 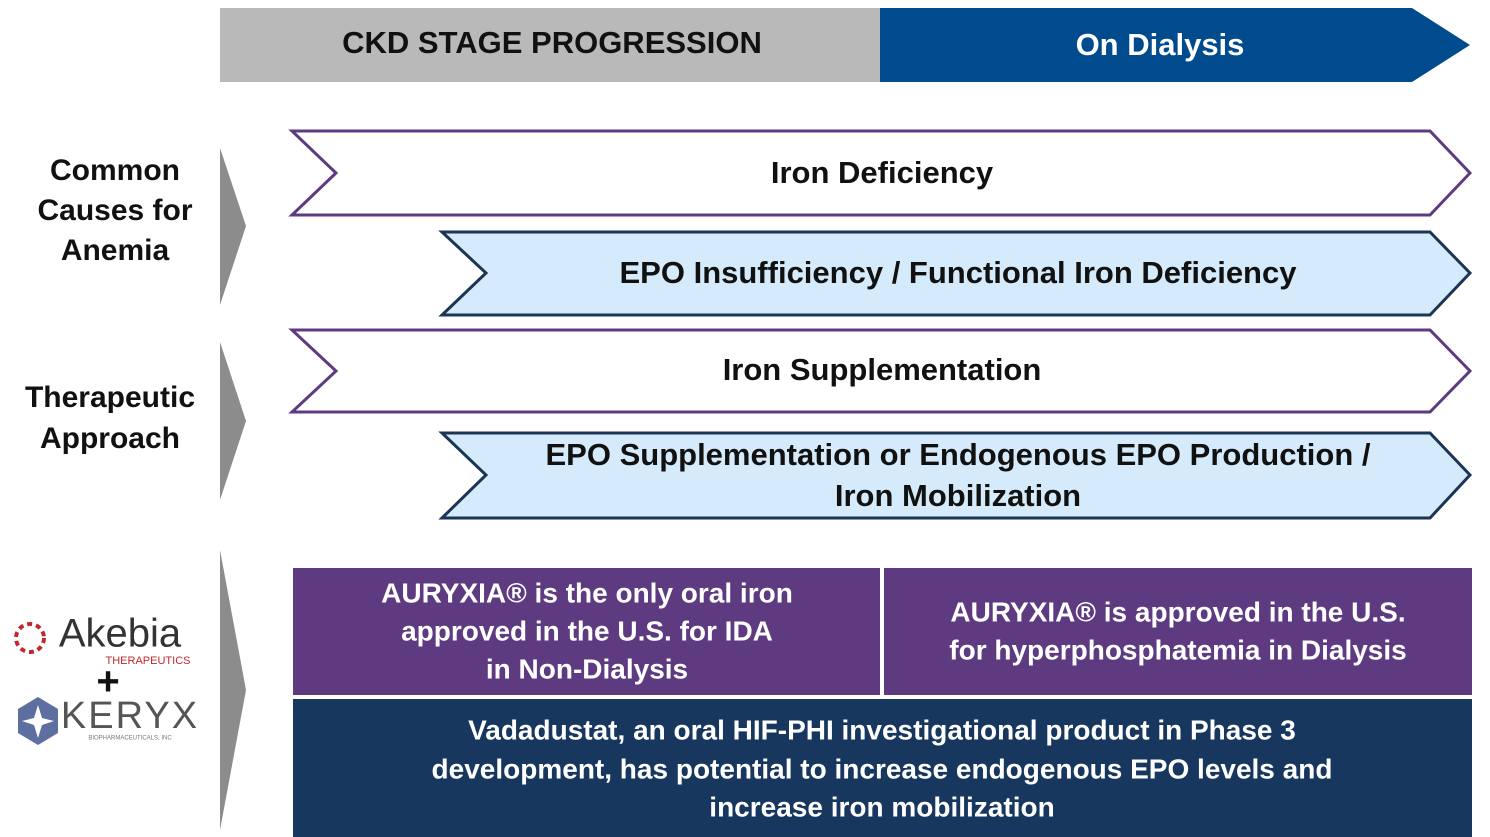 I want to click on logo-text: KERYX, so click(x=130, y=716).